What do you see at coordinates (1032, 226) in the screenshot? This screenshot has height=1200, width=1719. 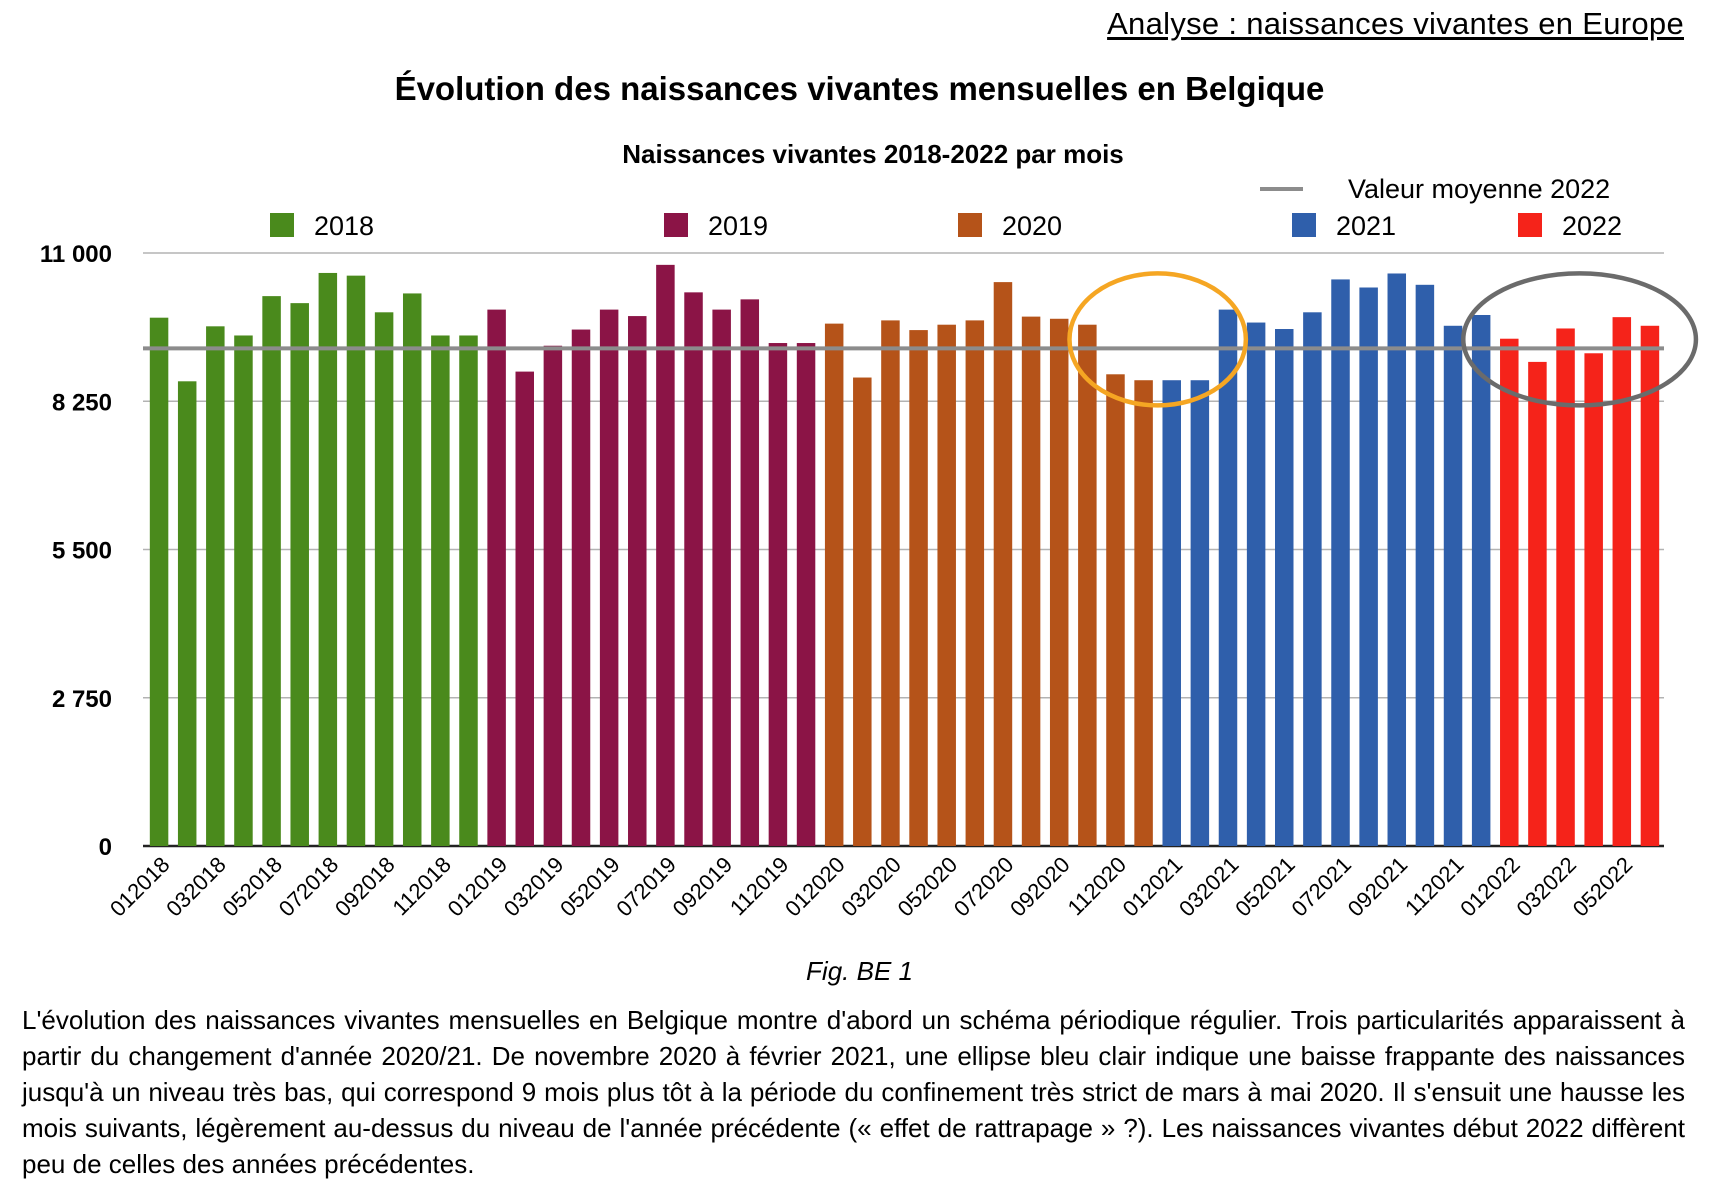 I see `legend-label-2020: 2020` at bounding box center [1032, 226].